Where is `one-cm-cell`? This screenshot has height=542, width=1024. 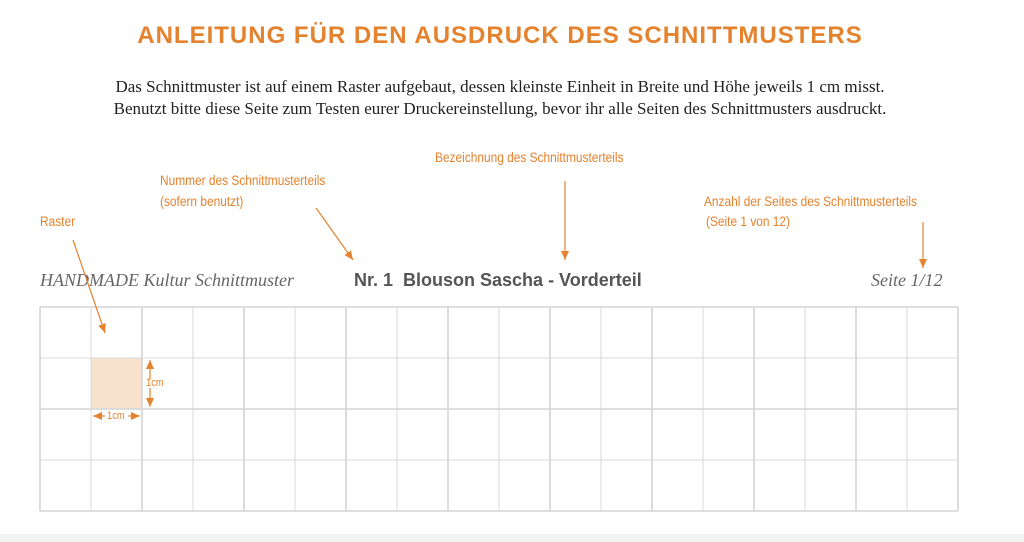 one-cm-cell is located at coordinates (116, 383).